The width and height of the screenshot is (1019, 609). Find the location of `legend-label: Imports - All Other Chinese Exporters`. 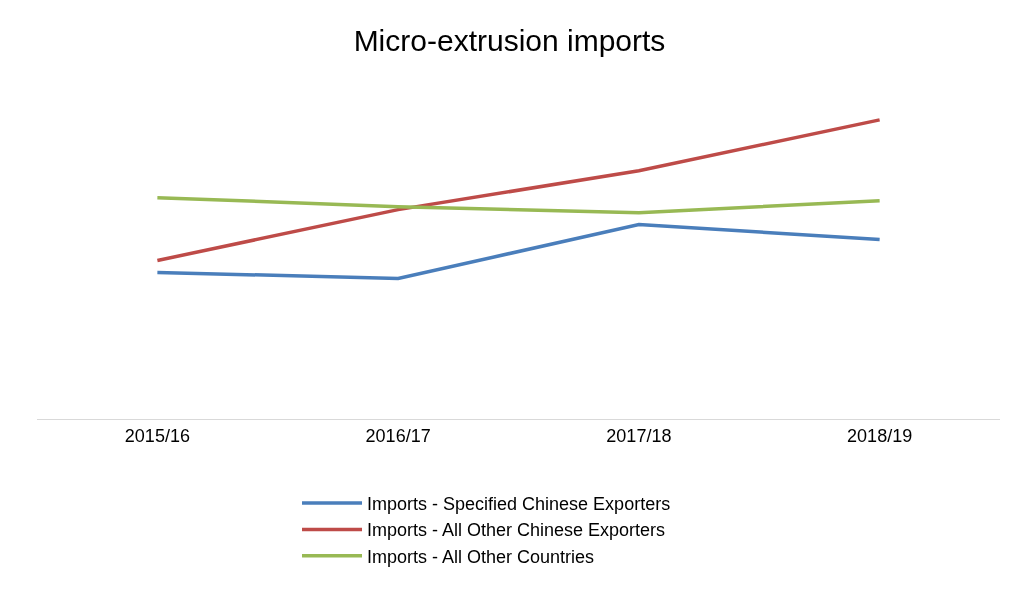

legend-label: Imports - All Other Chinese Exporters is located at coordinates (516, 530).